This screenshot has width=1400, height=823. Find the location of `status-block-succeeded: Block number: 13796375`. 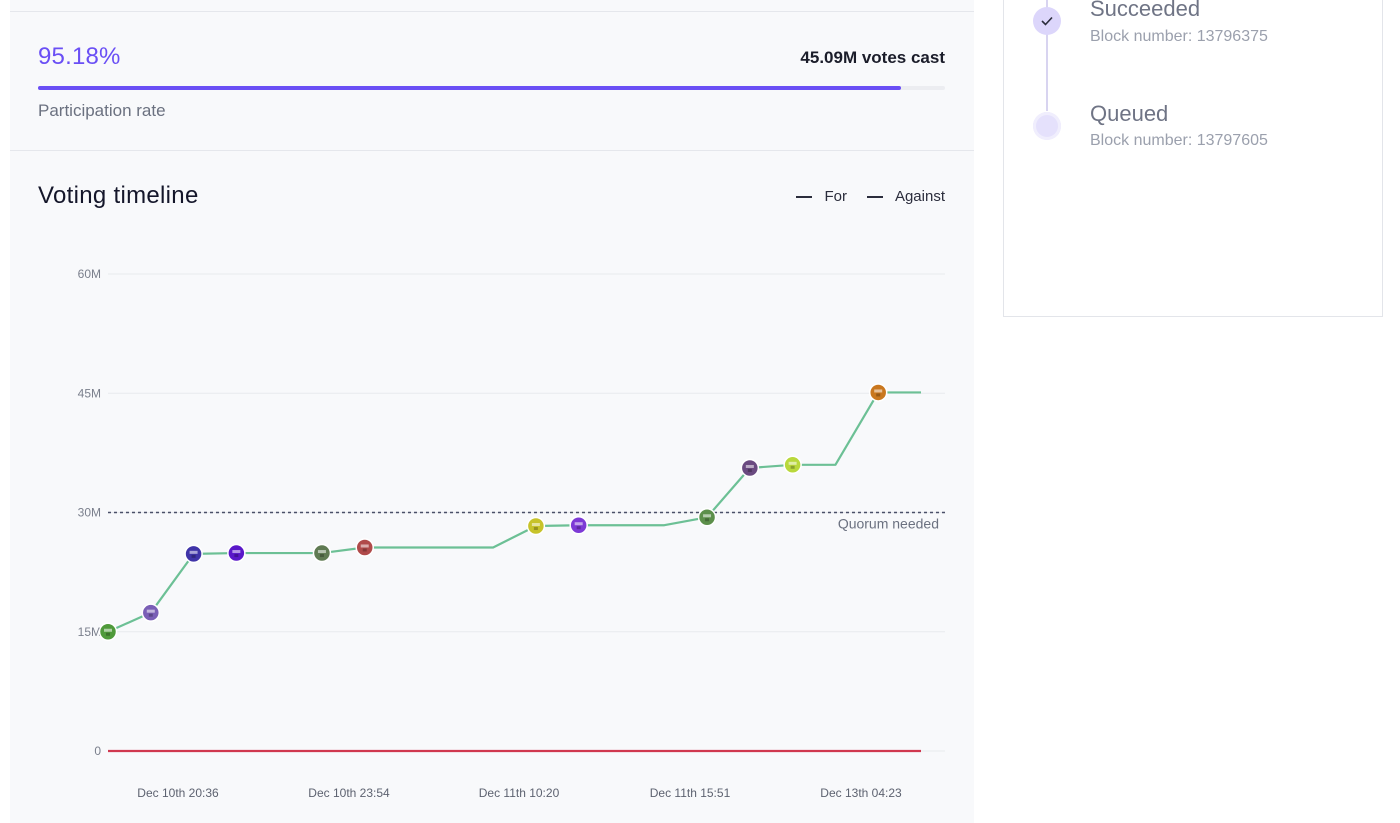

status-block-succeeded: Block number: 13796375 is located at coordinates (1179, 36).